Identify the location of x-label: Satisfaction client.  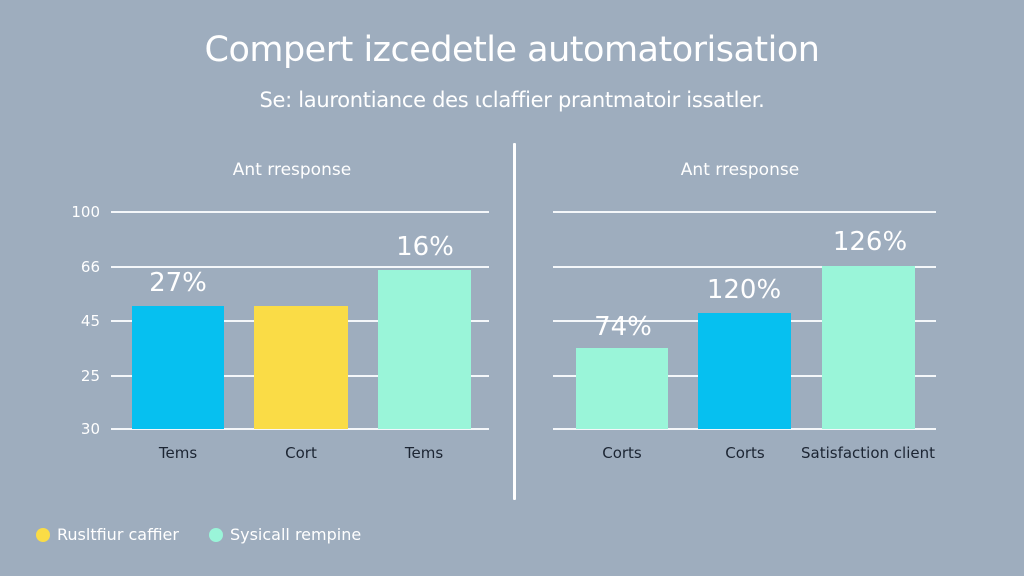
(868, 453).